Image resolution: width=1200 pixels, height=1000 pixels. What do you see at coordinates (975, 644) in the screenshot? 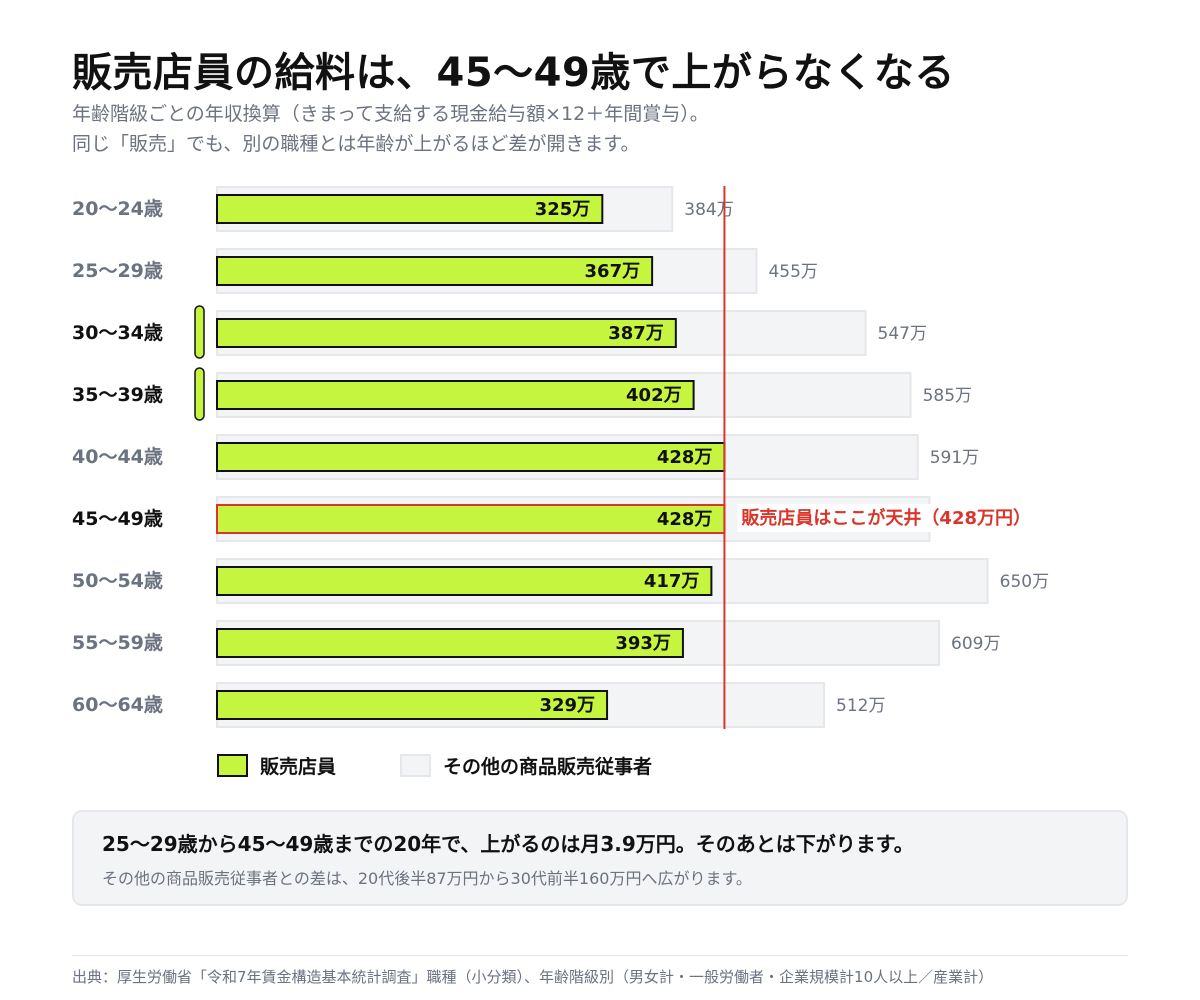
I see `value-label-other: 609万` at bounding box center [975, 644].